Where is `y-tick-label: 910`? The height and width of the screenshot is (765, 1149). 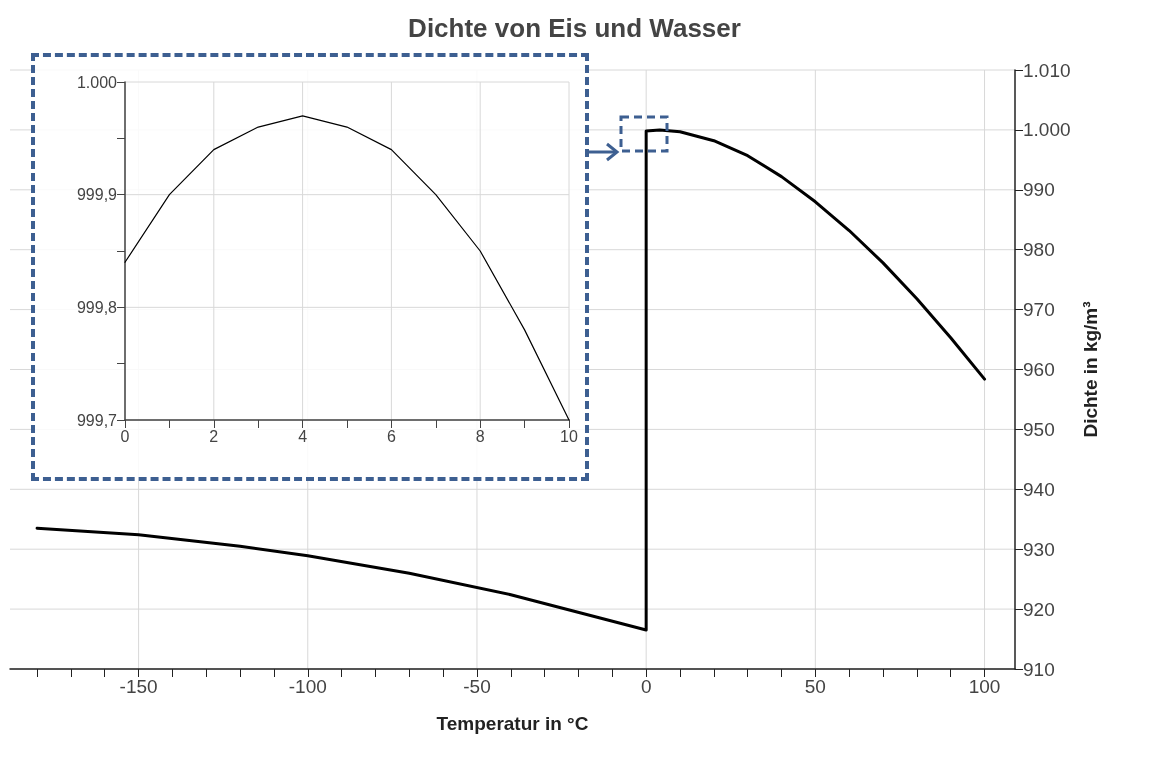
y-tick-label: 910 is located at coordinates (1039, 669).